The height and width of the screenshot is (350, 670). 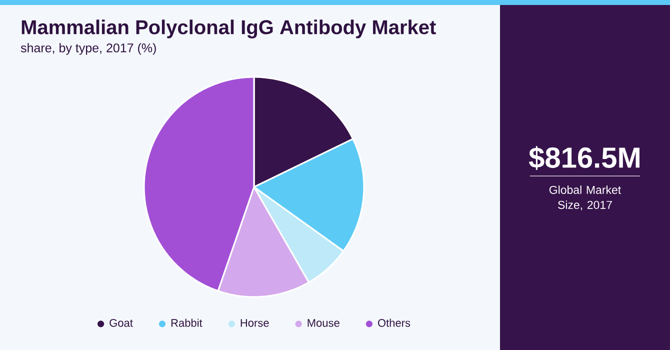 What do you see at coordinates (585, 198) in the screenshot?
I see `text: Global Market Size, 2017` at bounding box center [585, 198].